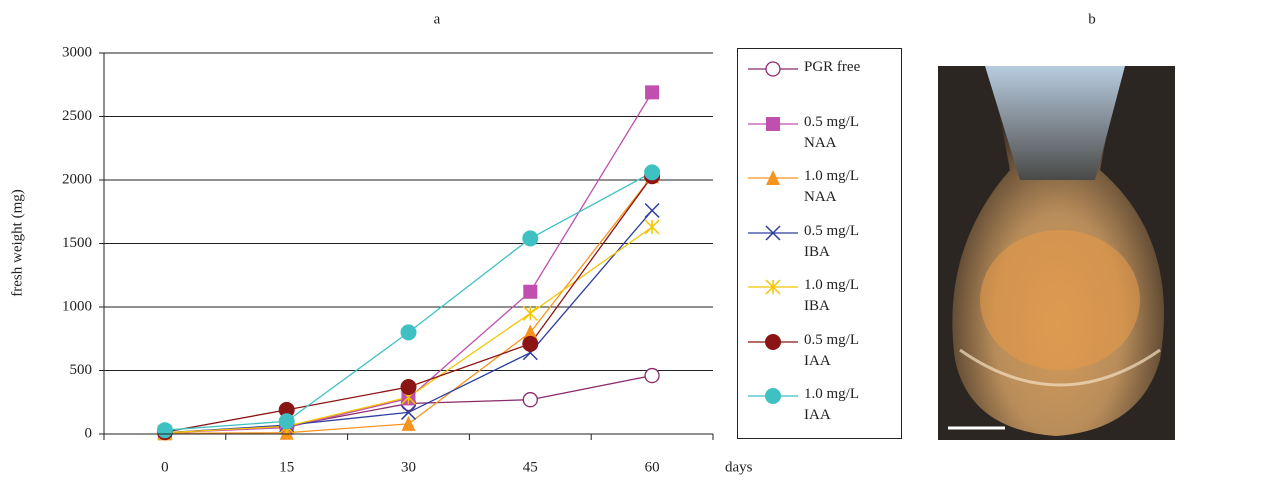 This screenshot has height=484, width=1276. What do you see at coordinates (1056, 253) in the screenshot?
I see `photo` at bounding box center [1056, 253].